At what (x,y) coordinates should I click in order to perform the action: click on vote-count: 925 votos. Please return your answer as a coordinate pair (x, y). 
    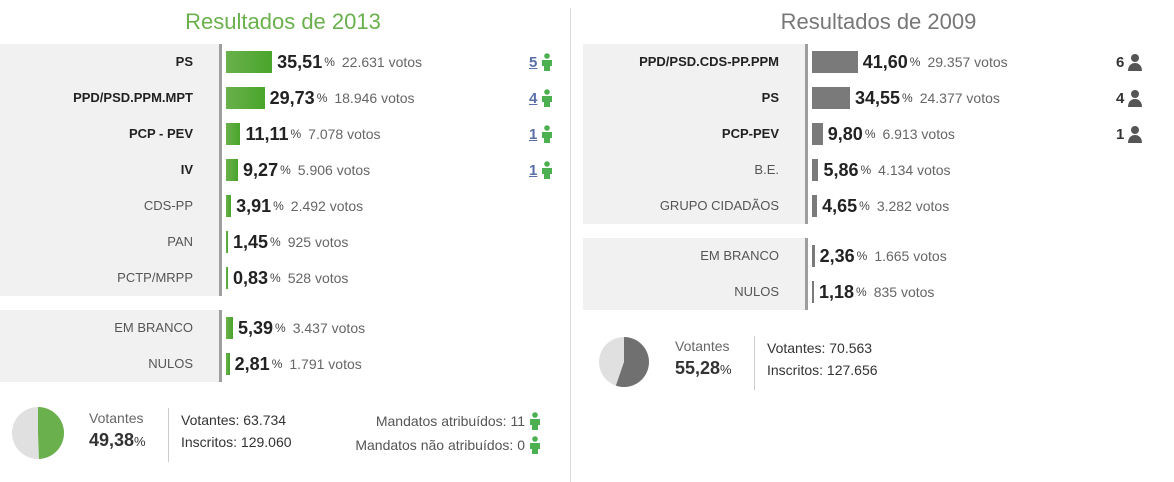
    Looking at the image, I should click on (318, 242).